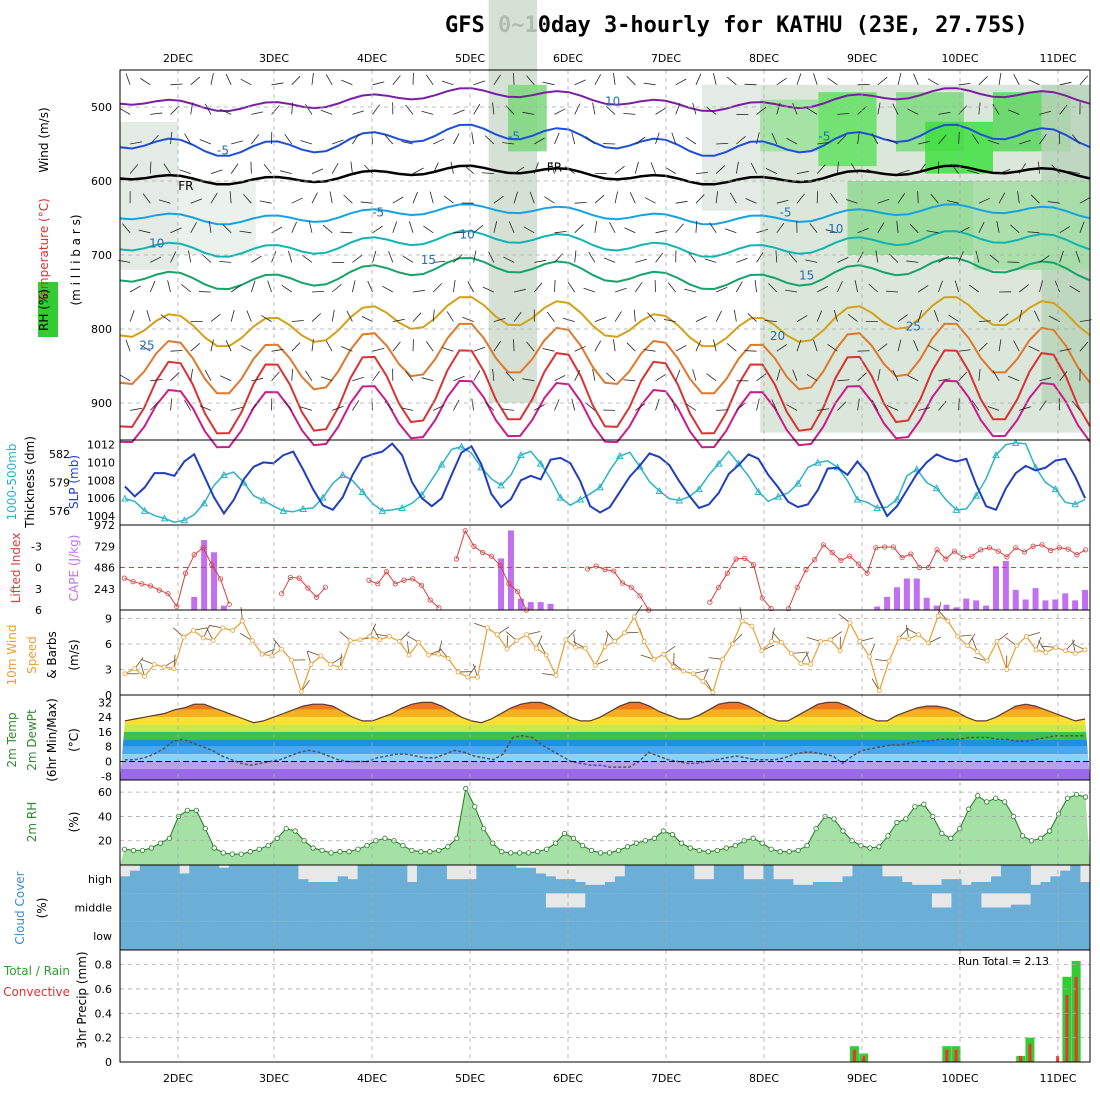 The image size is (1100, 1100). Describe the element at coordinates (605, 570) in the screenshot. I see `li-line` at that location.